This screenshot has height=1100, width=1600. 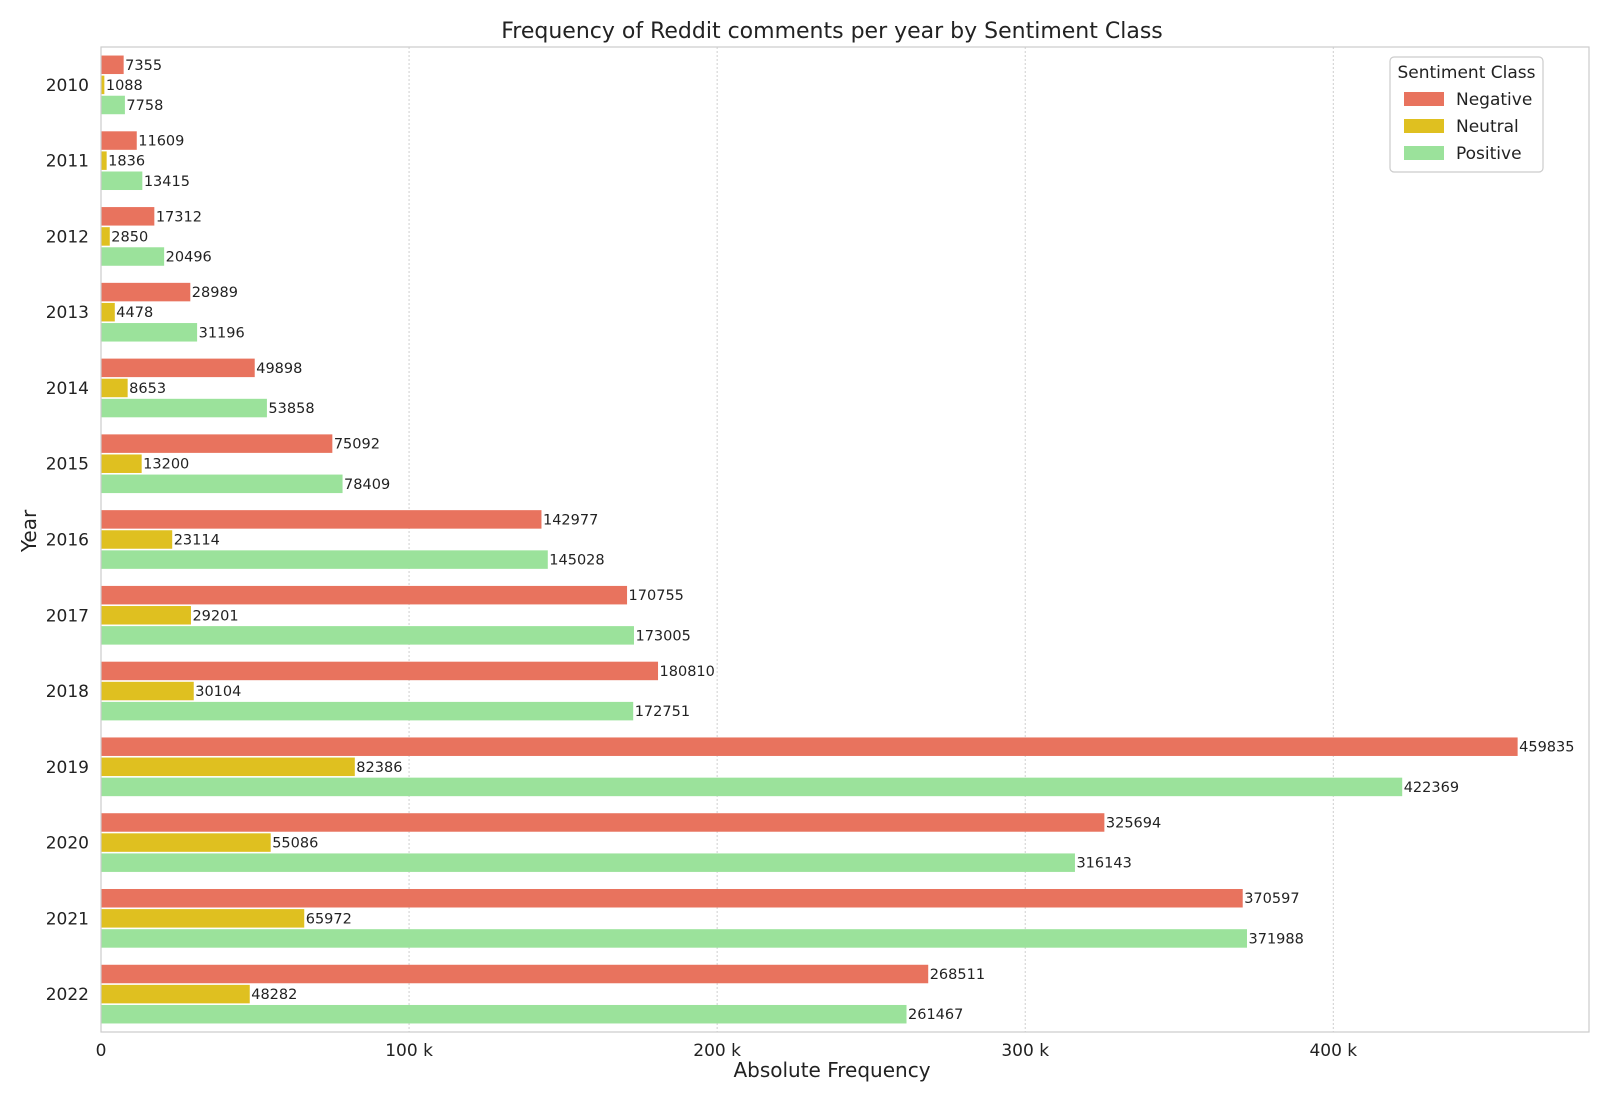 What do you see at coordinates (144, 106) in the screenshot?
I see `bar-value-label: 7758` at bounding box center [144, 106].